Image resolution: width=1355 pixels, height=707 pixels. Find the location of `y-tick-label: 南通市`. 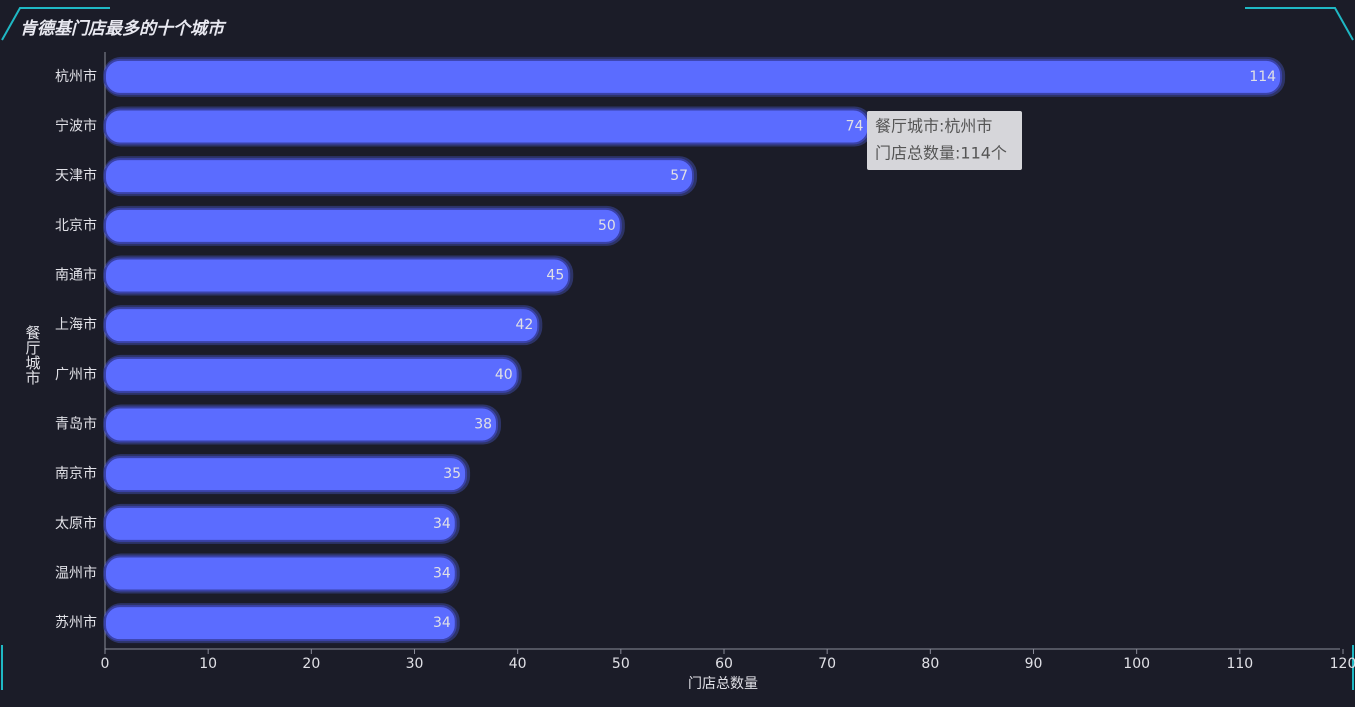

y-tick-label: 南通市 is located at coordinates (76, 275).